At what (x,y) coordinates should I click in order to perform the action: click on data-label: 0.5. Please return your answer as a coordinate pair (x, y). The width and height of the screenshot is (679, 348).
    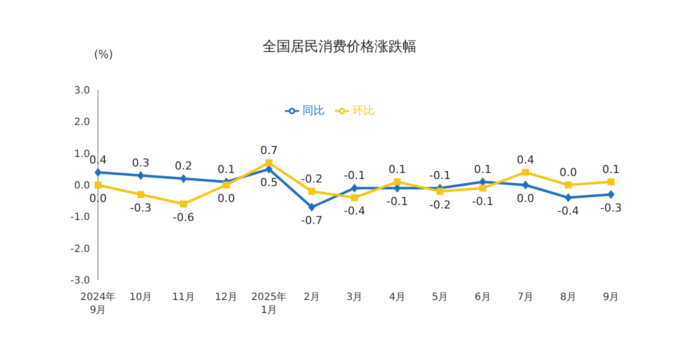
    Looking at the image, I should click on (269, 183).